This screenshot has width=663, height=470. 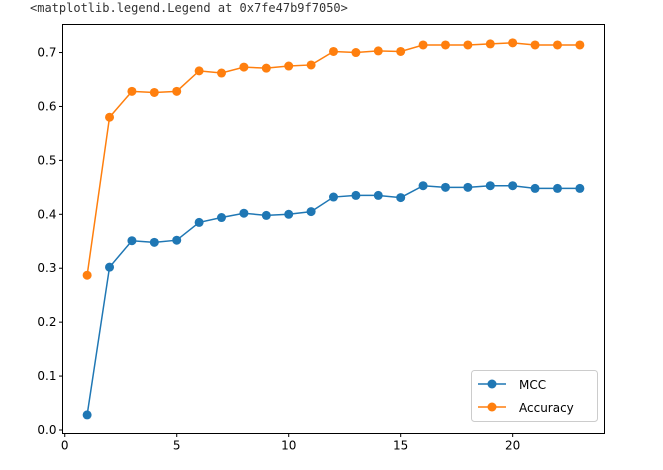 What do you see at coordinates (288, 446) in the screenshot?
I see `x-tick-label: 10` at bounding box center [288, 446].